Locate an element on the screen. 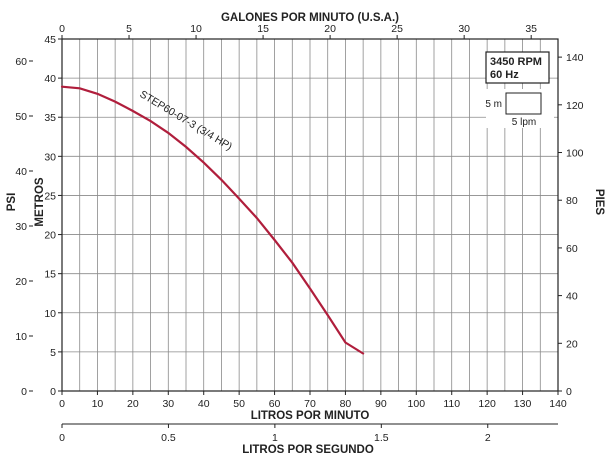 This screenshot has height=462, width=606. x-lpm-tick-label: 120 is located at coordinates (487, 404).